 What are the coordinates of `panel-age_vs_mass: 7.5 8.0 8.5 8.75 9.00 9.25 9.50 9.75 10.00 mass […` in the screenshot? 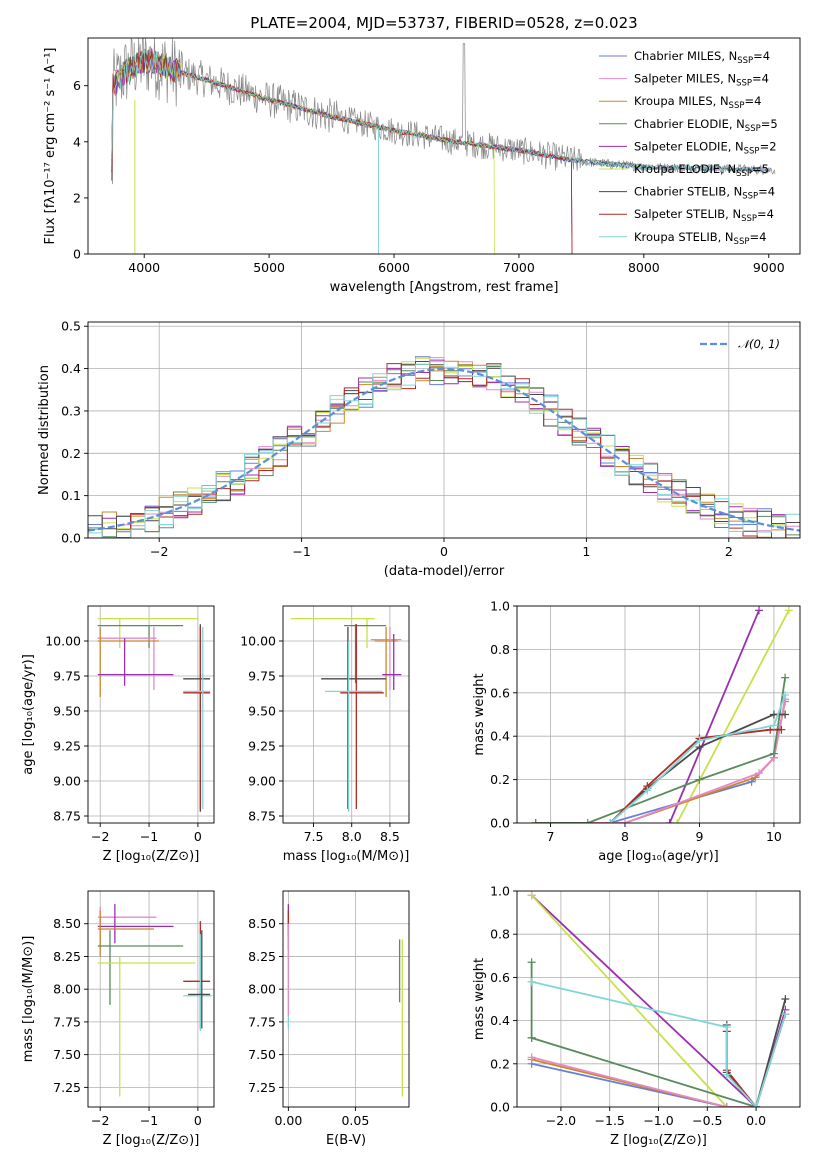 It's located at (325, 734).